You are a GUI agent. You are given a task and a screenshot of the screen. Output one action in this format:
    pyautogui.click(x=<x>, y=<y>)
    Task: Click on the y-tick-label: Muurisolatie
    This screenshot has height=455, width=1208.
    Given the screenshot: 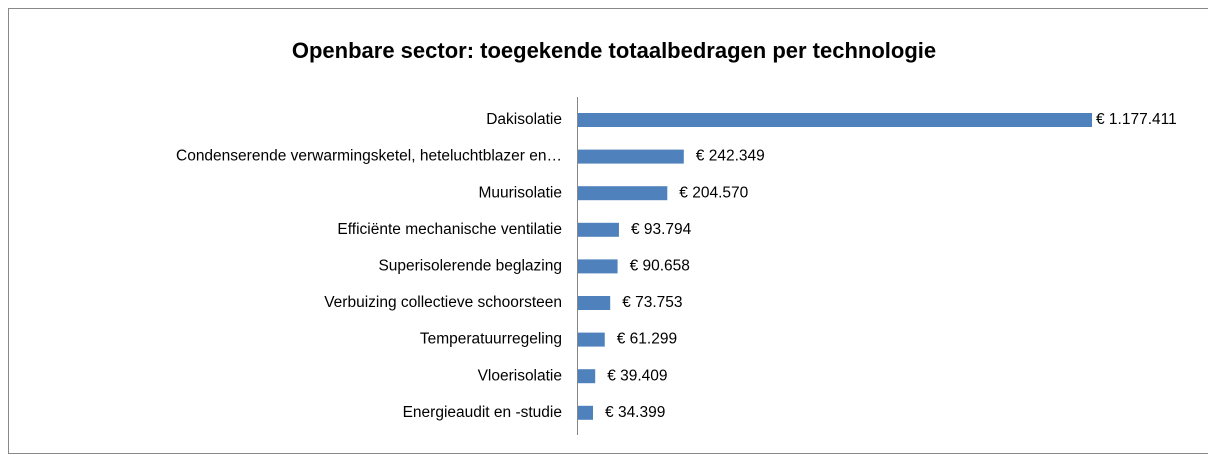 What is the action you would take?
    pyautogui.click(x=520, y=192)
    